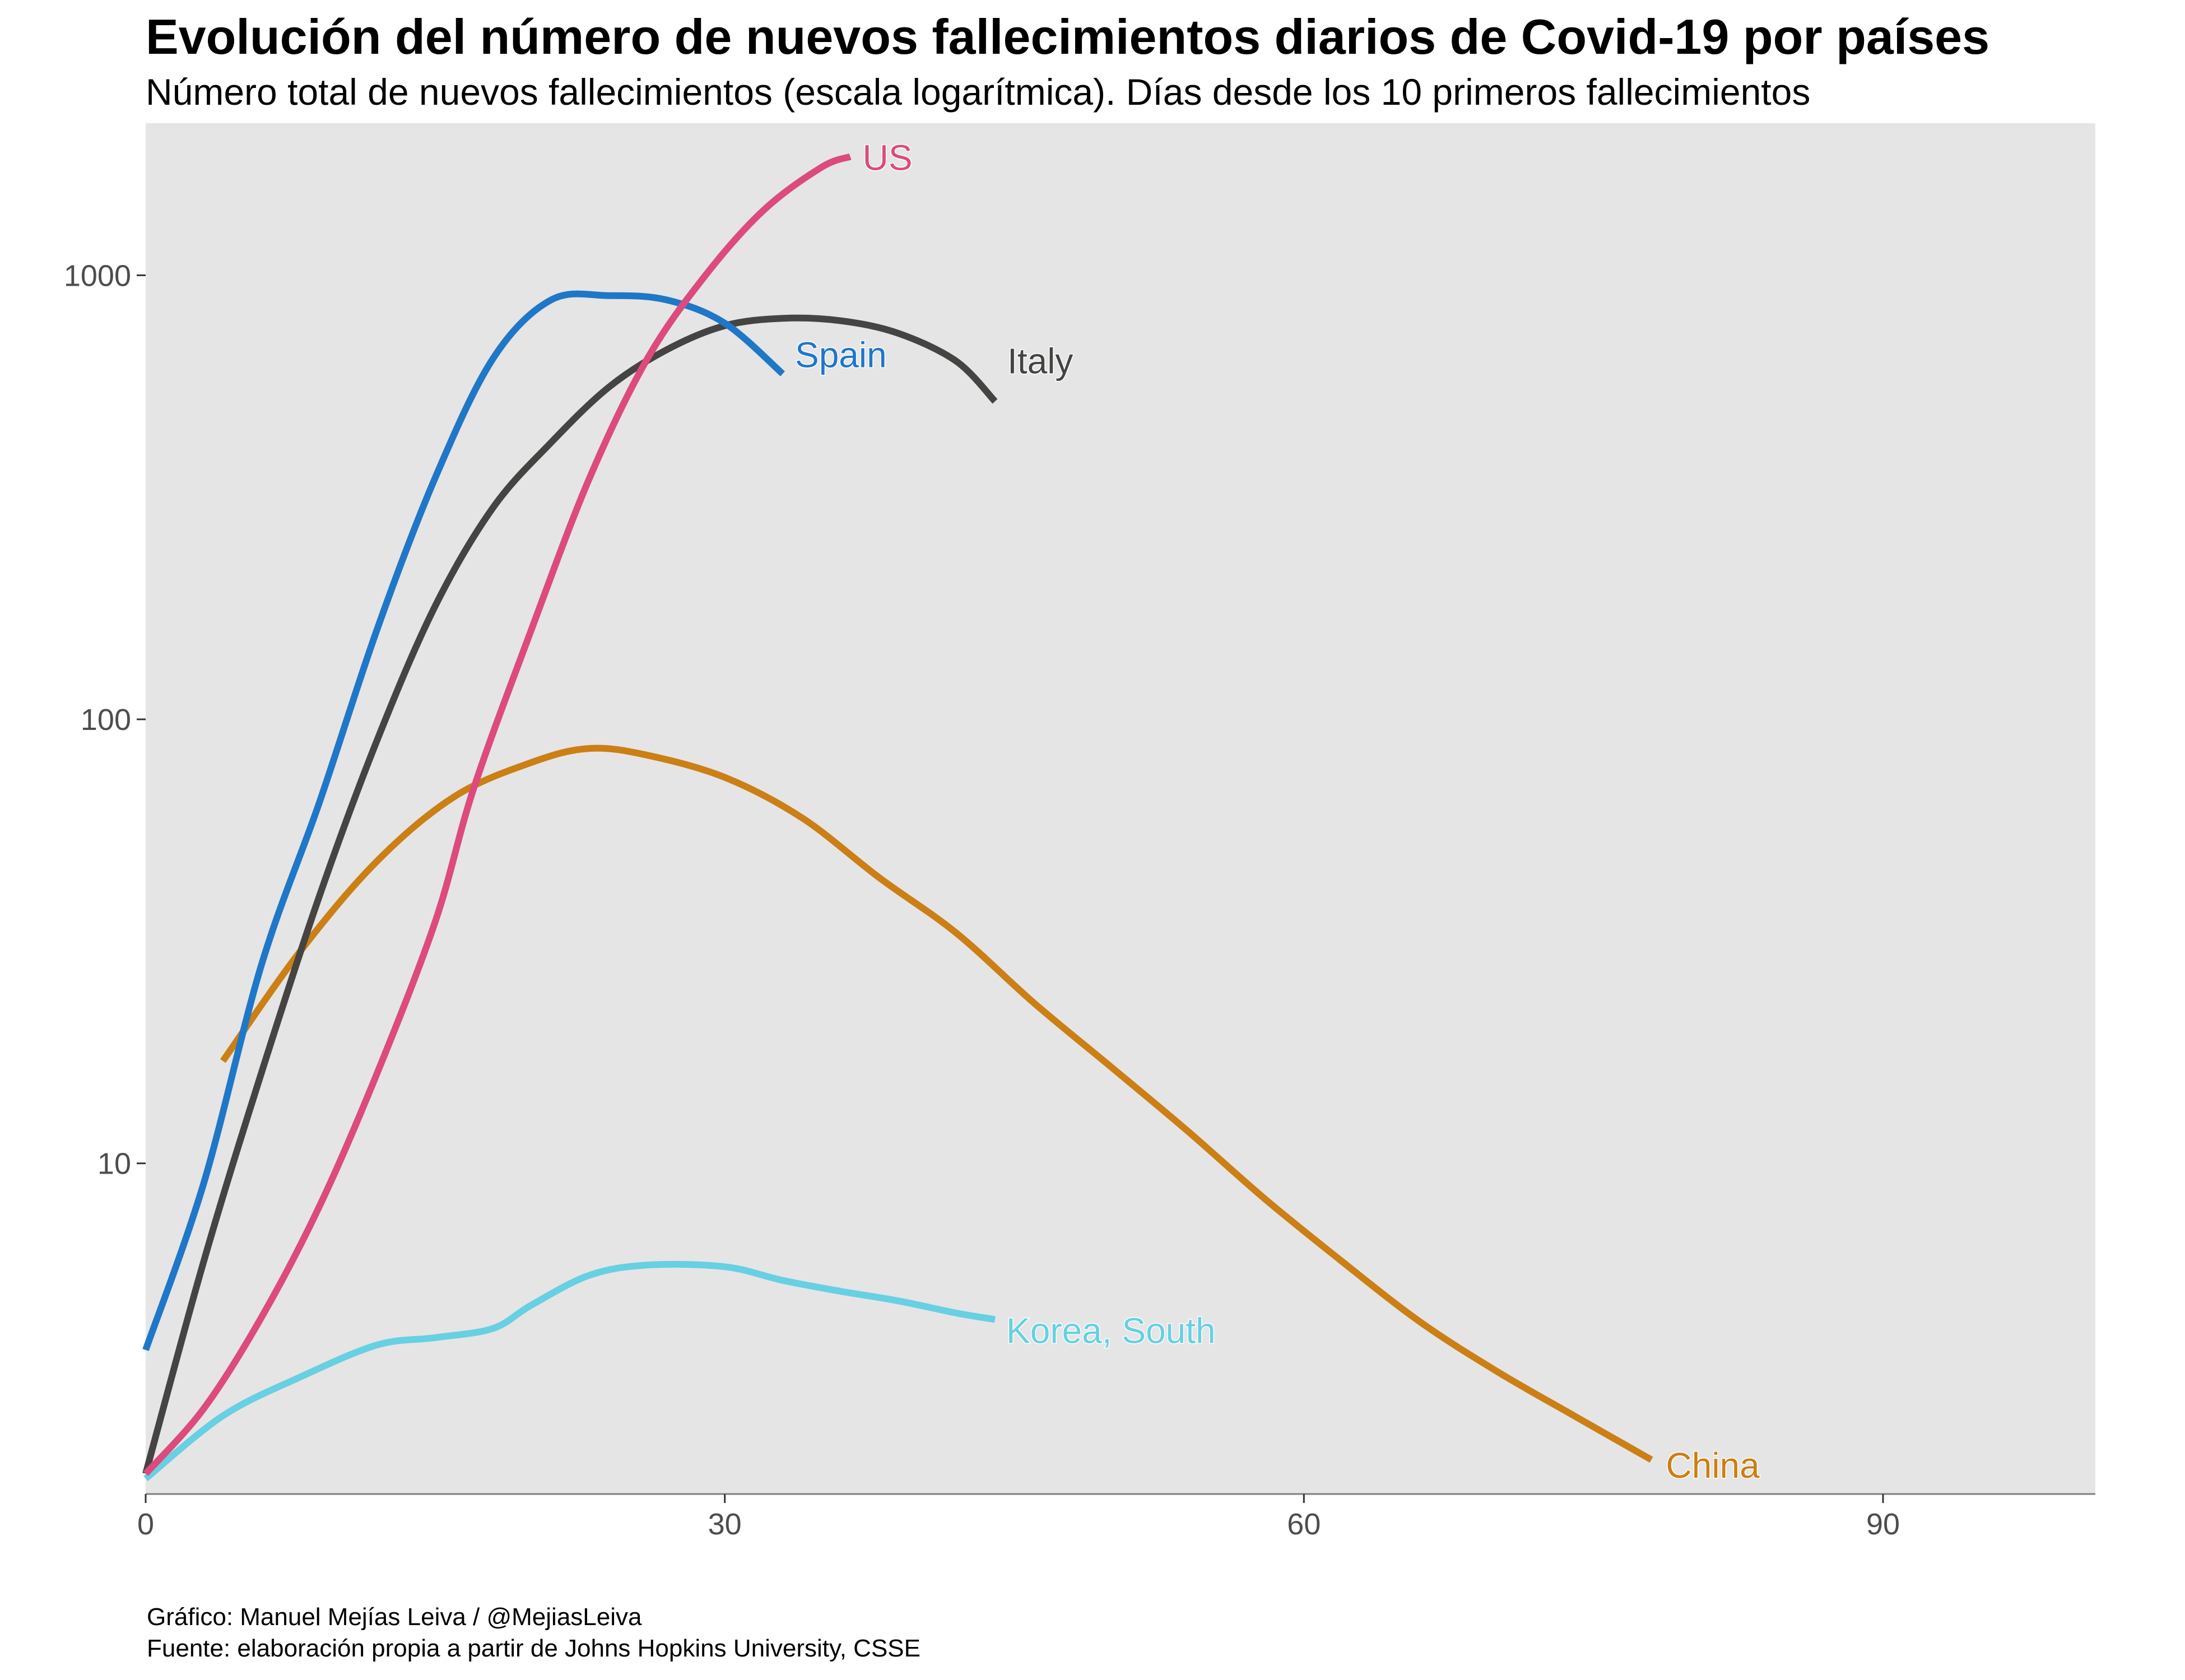  Describe the element at coordinates (145, 1524) in the screenshot. I see `x-tick-label: 0` at that location.